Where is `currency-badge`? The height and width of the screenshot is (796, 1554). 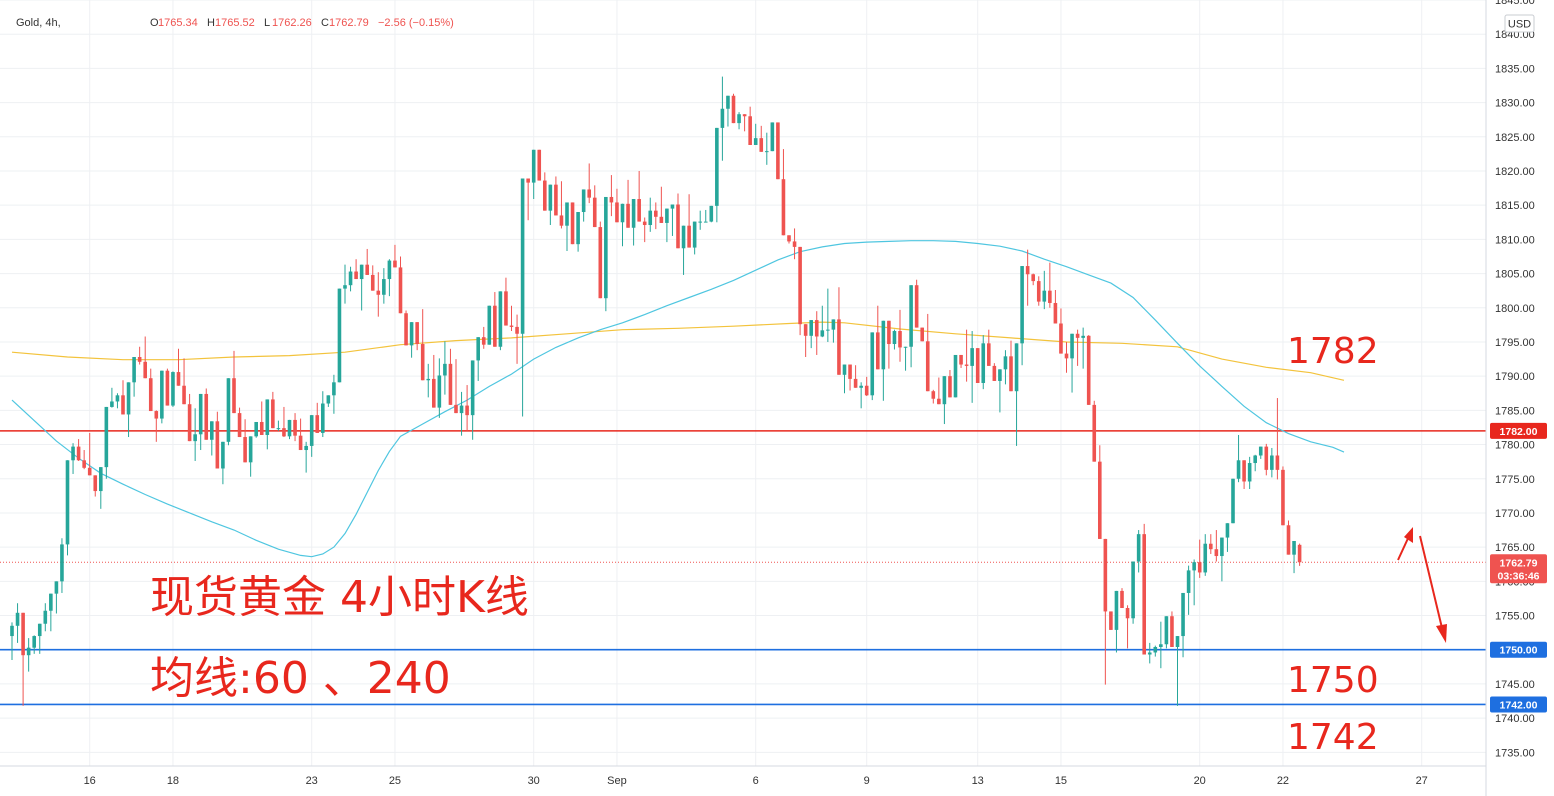
currency-badge is located at coordinates (1519, 23).